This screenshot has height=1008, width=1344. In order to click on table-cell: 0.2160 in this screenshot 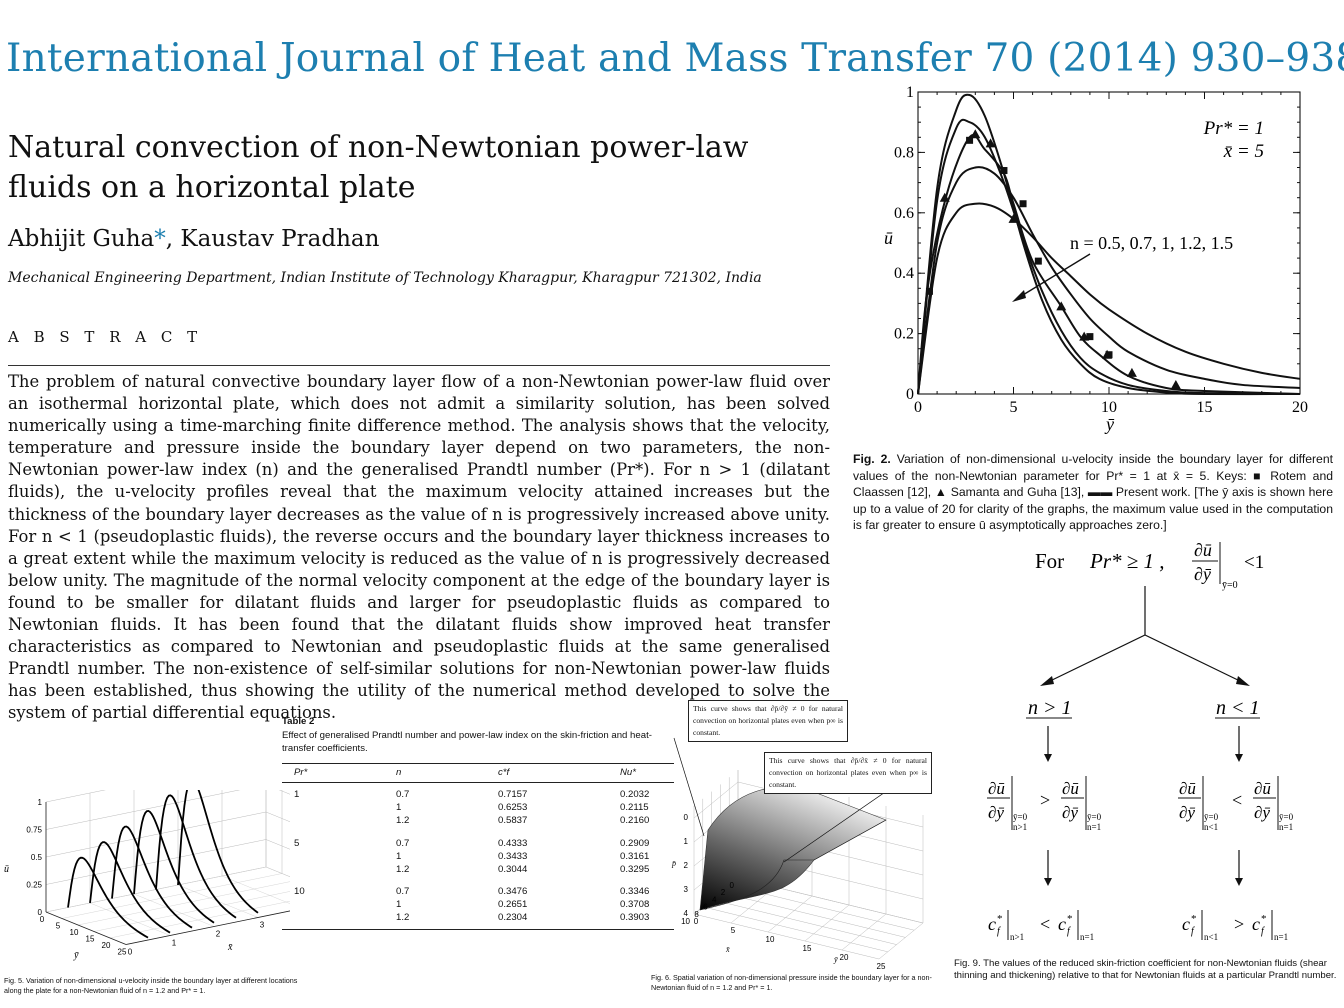, I will do `click(635, 820)`.